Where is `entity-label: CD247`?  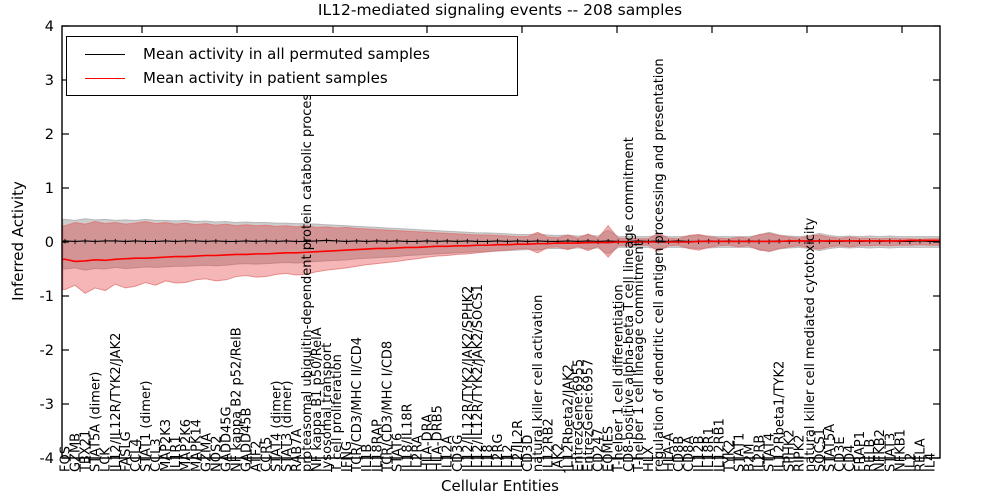 entity-label: CD247 is located at coordinates (599, 450).